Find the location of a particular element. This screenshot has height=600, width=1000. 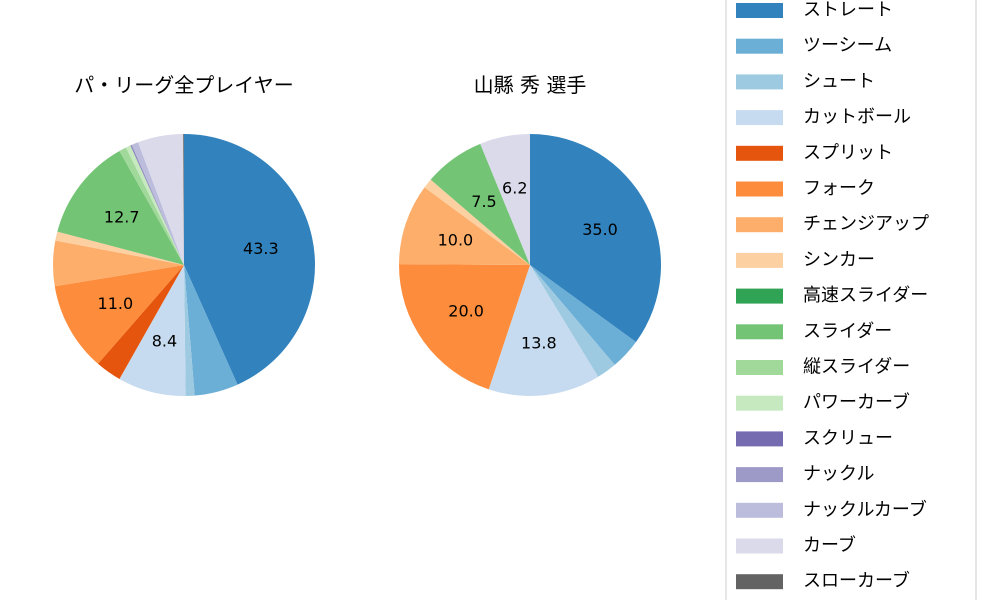

pie-pct-label-1-5: 10.0 is located at coordinates (456, 240).